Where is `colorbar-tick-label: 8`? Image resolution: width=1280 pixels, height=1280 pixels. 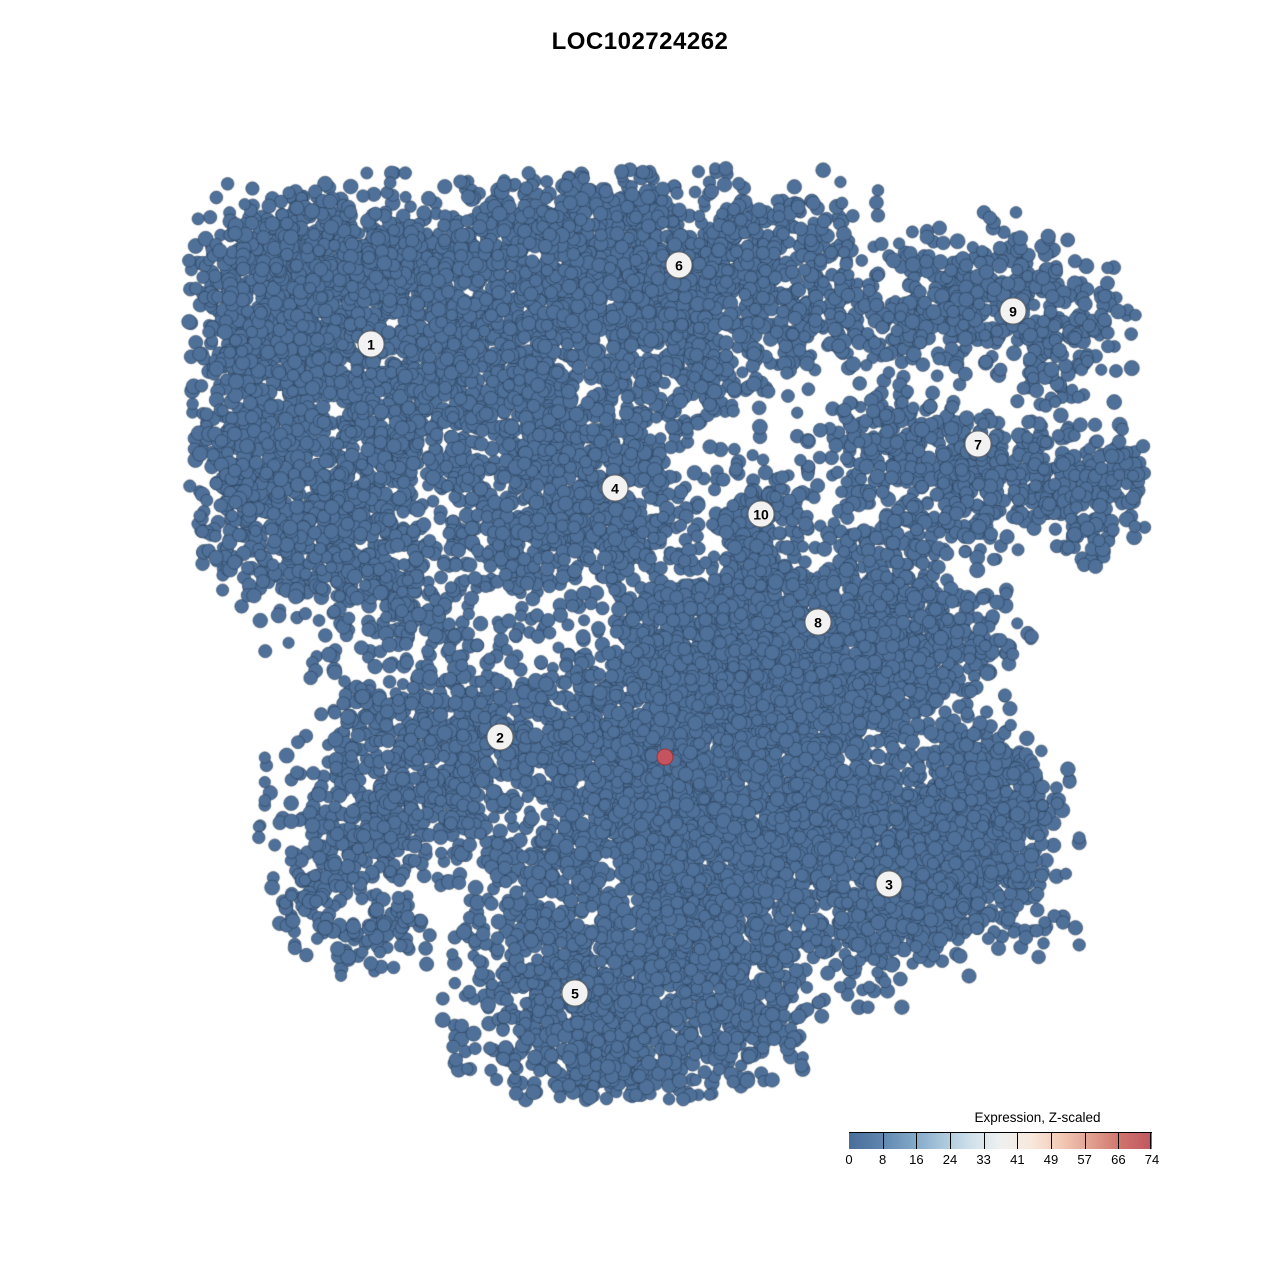
colorbar-tick-label: 8 is located at coordinates (883, 1159).